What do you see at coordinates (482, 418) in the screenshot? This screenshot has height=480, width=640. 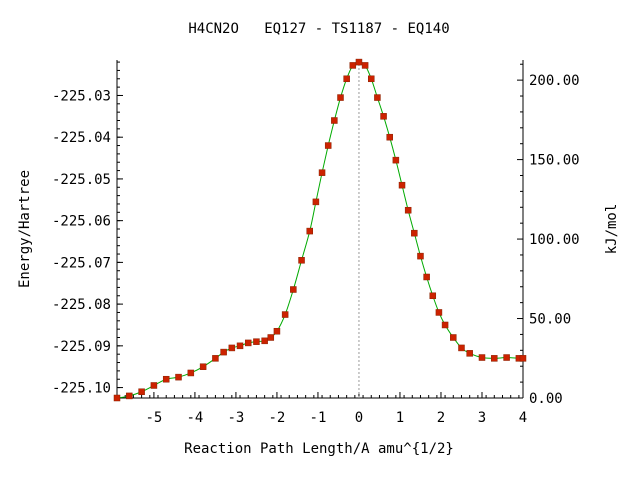 I see `x-tick-label: 3` at bounding box center [482, 418].